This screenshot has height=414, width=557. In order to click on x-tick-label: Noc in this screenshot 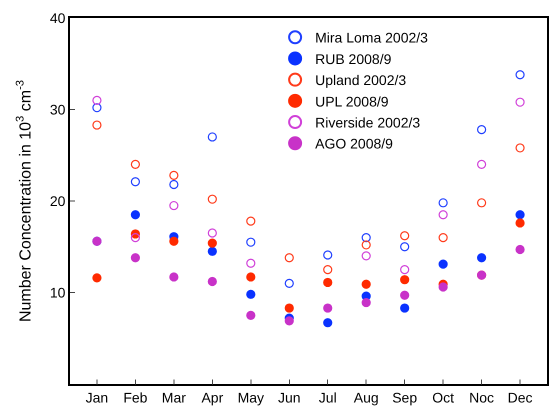, I will do `click(481, 398)`.